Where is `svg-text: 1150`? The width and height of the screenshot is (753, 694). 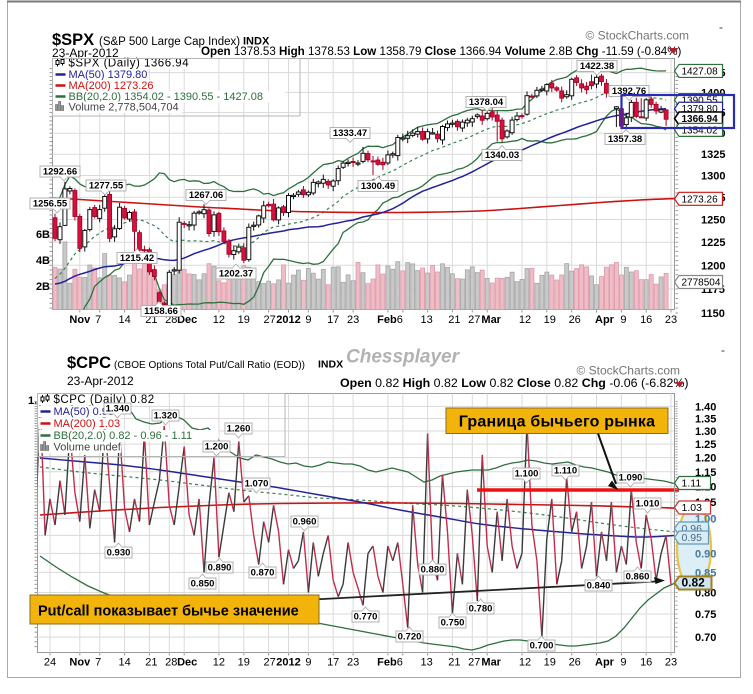
svg-text: 1150 is located at coordinates (713, 314).